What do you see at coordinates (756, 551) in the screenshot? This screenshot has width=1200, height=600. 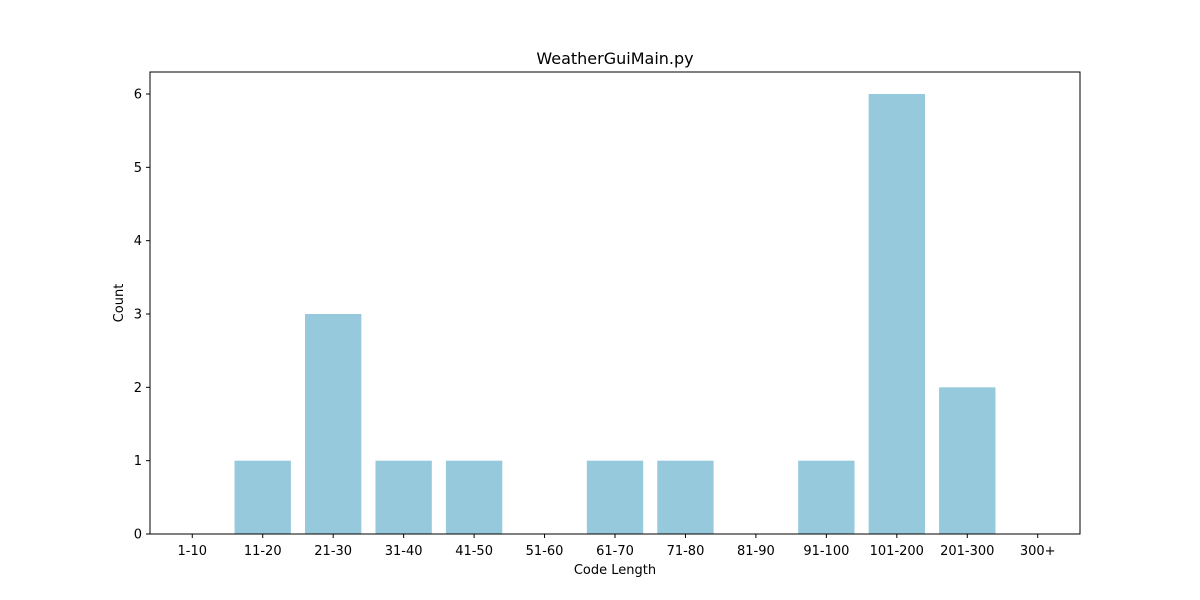 I see `x-tick-label: 81-90` at bounding box center [756, 551].